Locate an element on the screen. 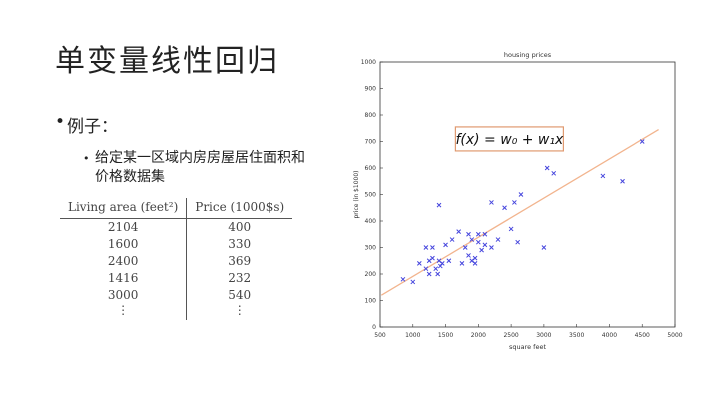  x-tick-label: 2000 is located at coordinates (478, 335).